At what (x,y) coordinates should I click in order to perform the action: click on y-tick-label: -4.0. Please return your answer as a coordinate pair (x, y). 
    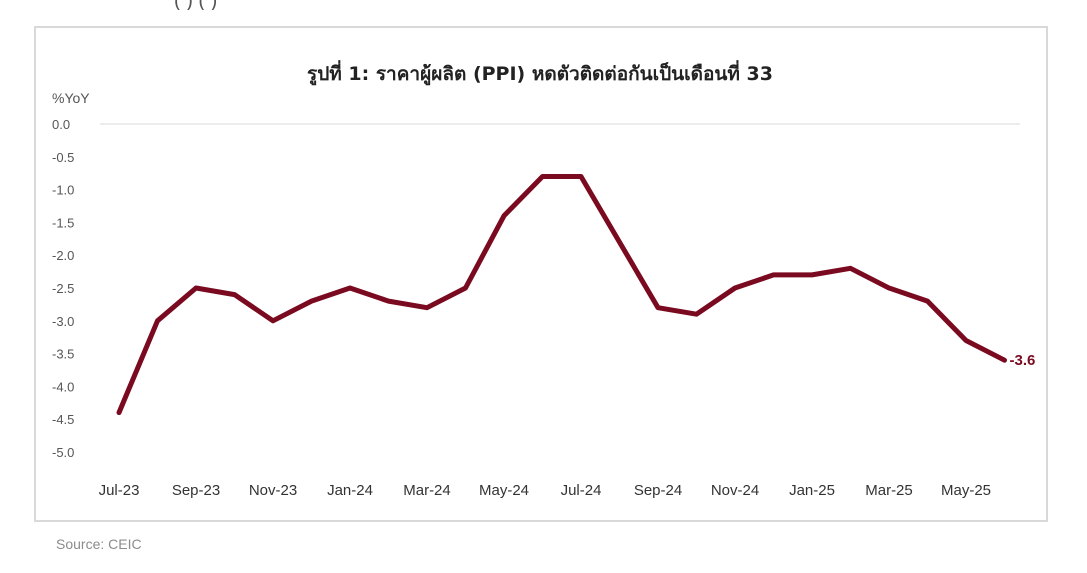
    Looking at the image, I should click on (63, 386).